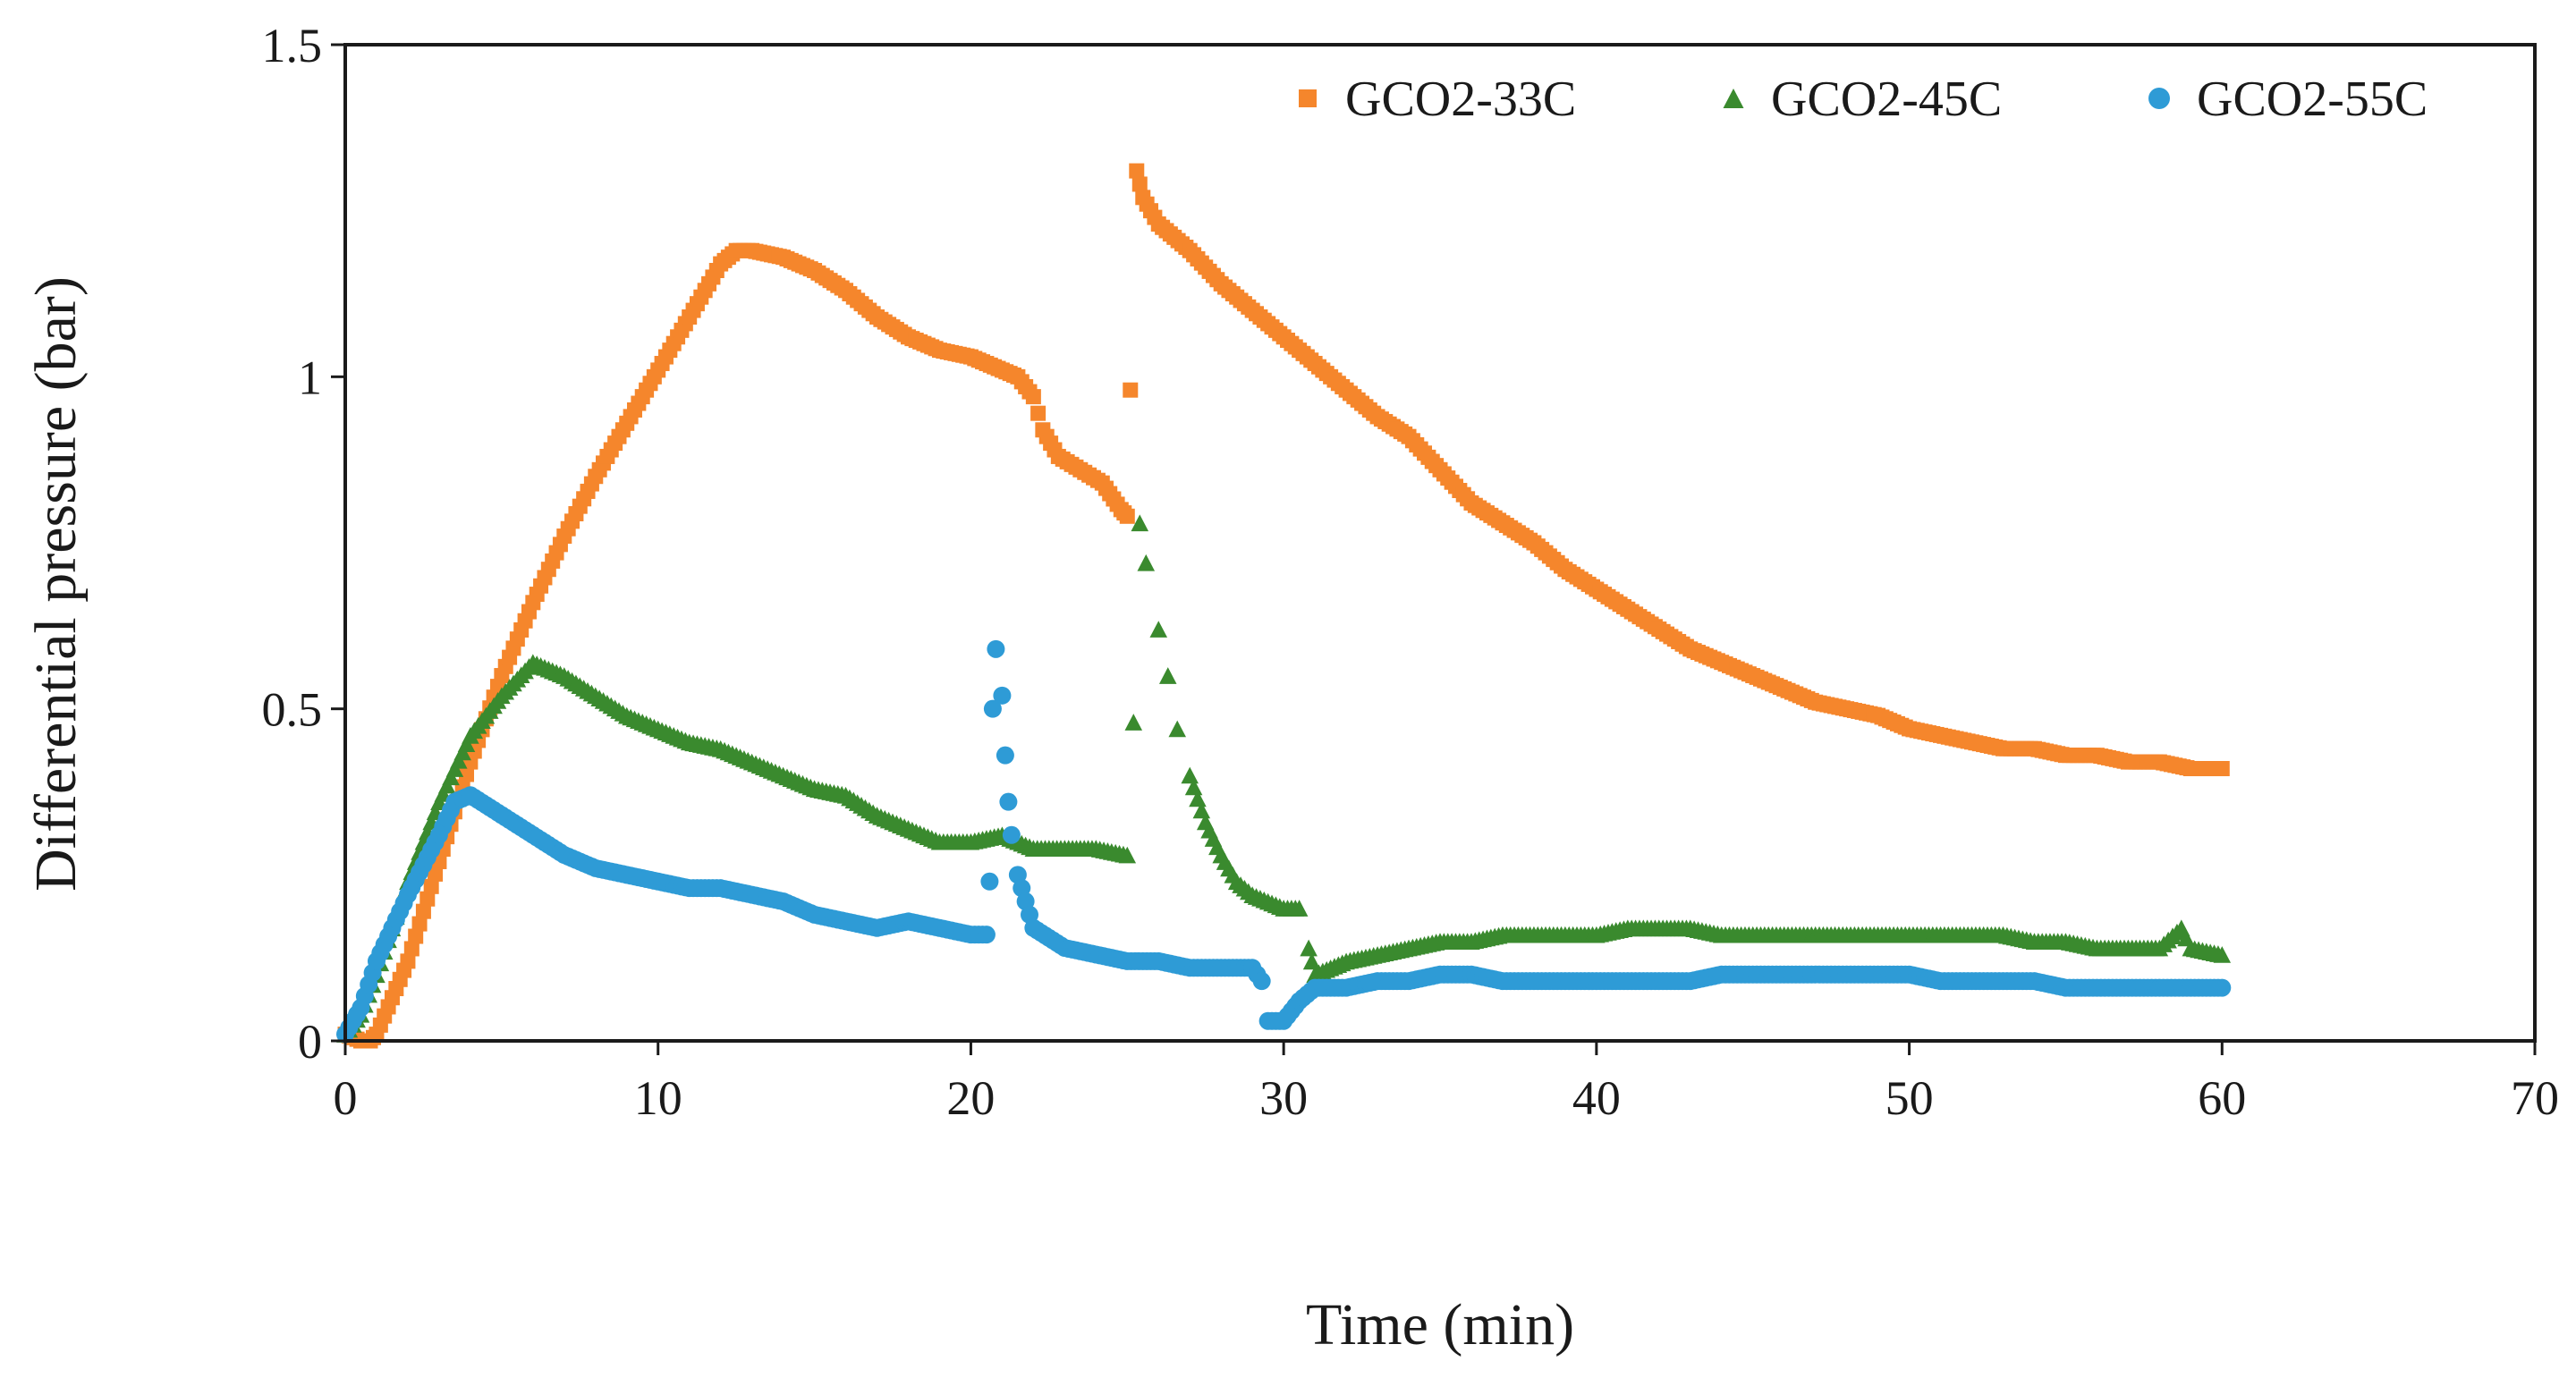 Image resolution: width=2576 pixels, height=1378 pixels. Describe the element at coordinates (292, 710) in the screenshot. I see `y-tick-label: 0.5` at that location.